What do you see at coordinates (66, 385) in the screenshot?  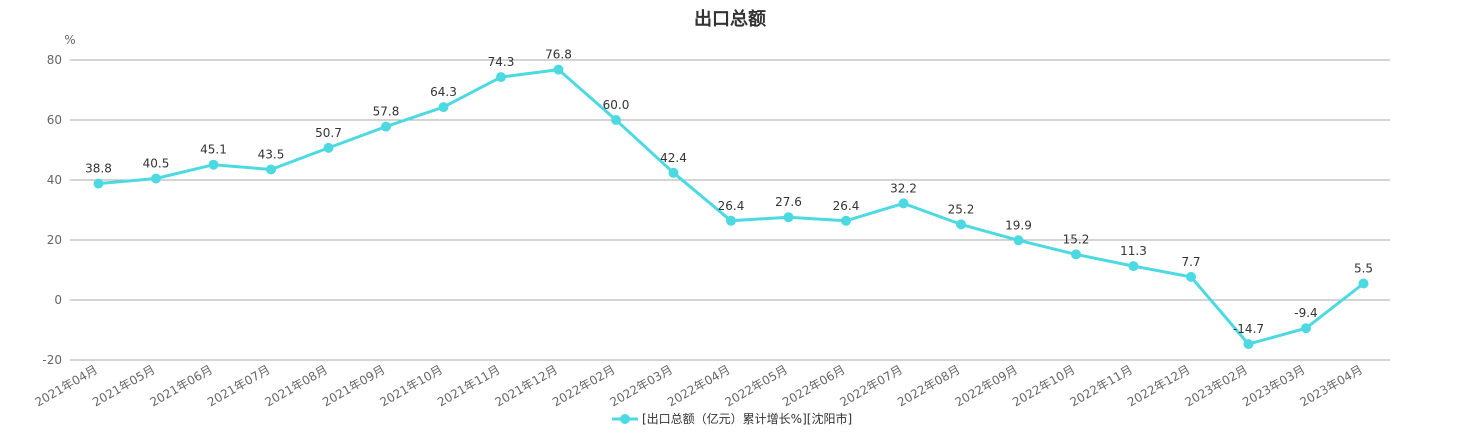 I see `x-tick-label: 2021年04月` at bounding box center [66, 385].